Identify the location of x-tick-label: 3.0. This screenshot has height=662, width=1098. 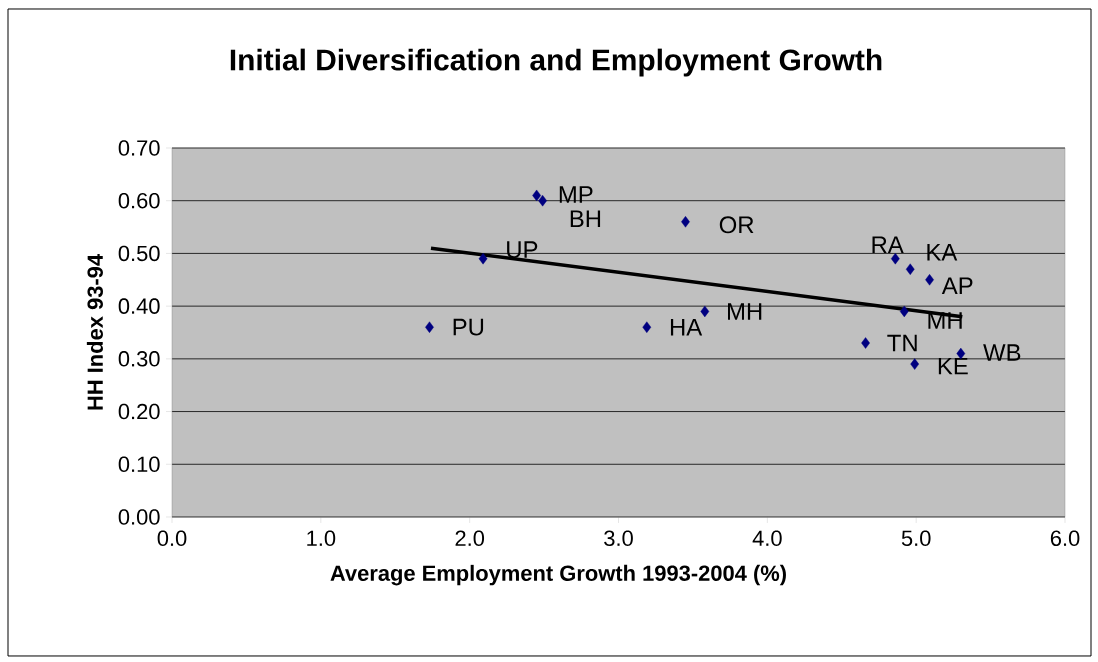
(618, 538).